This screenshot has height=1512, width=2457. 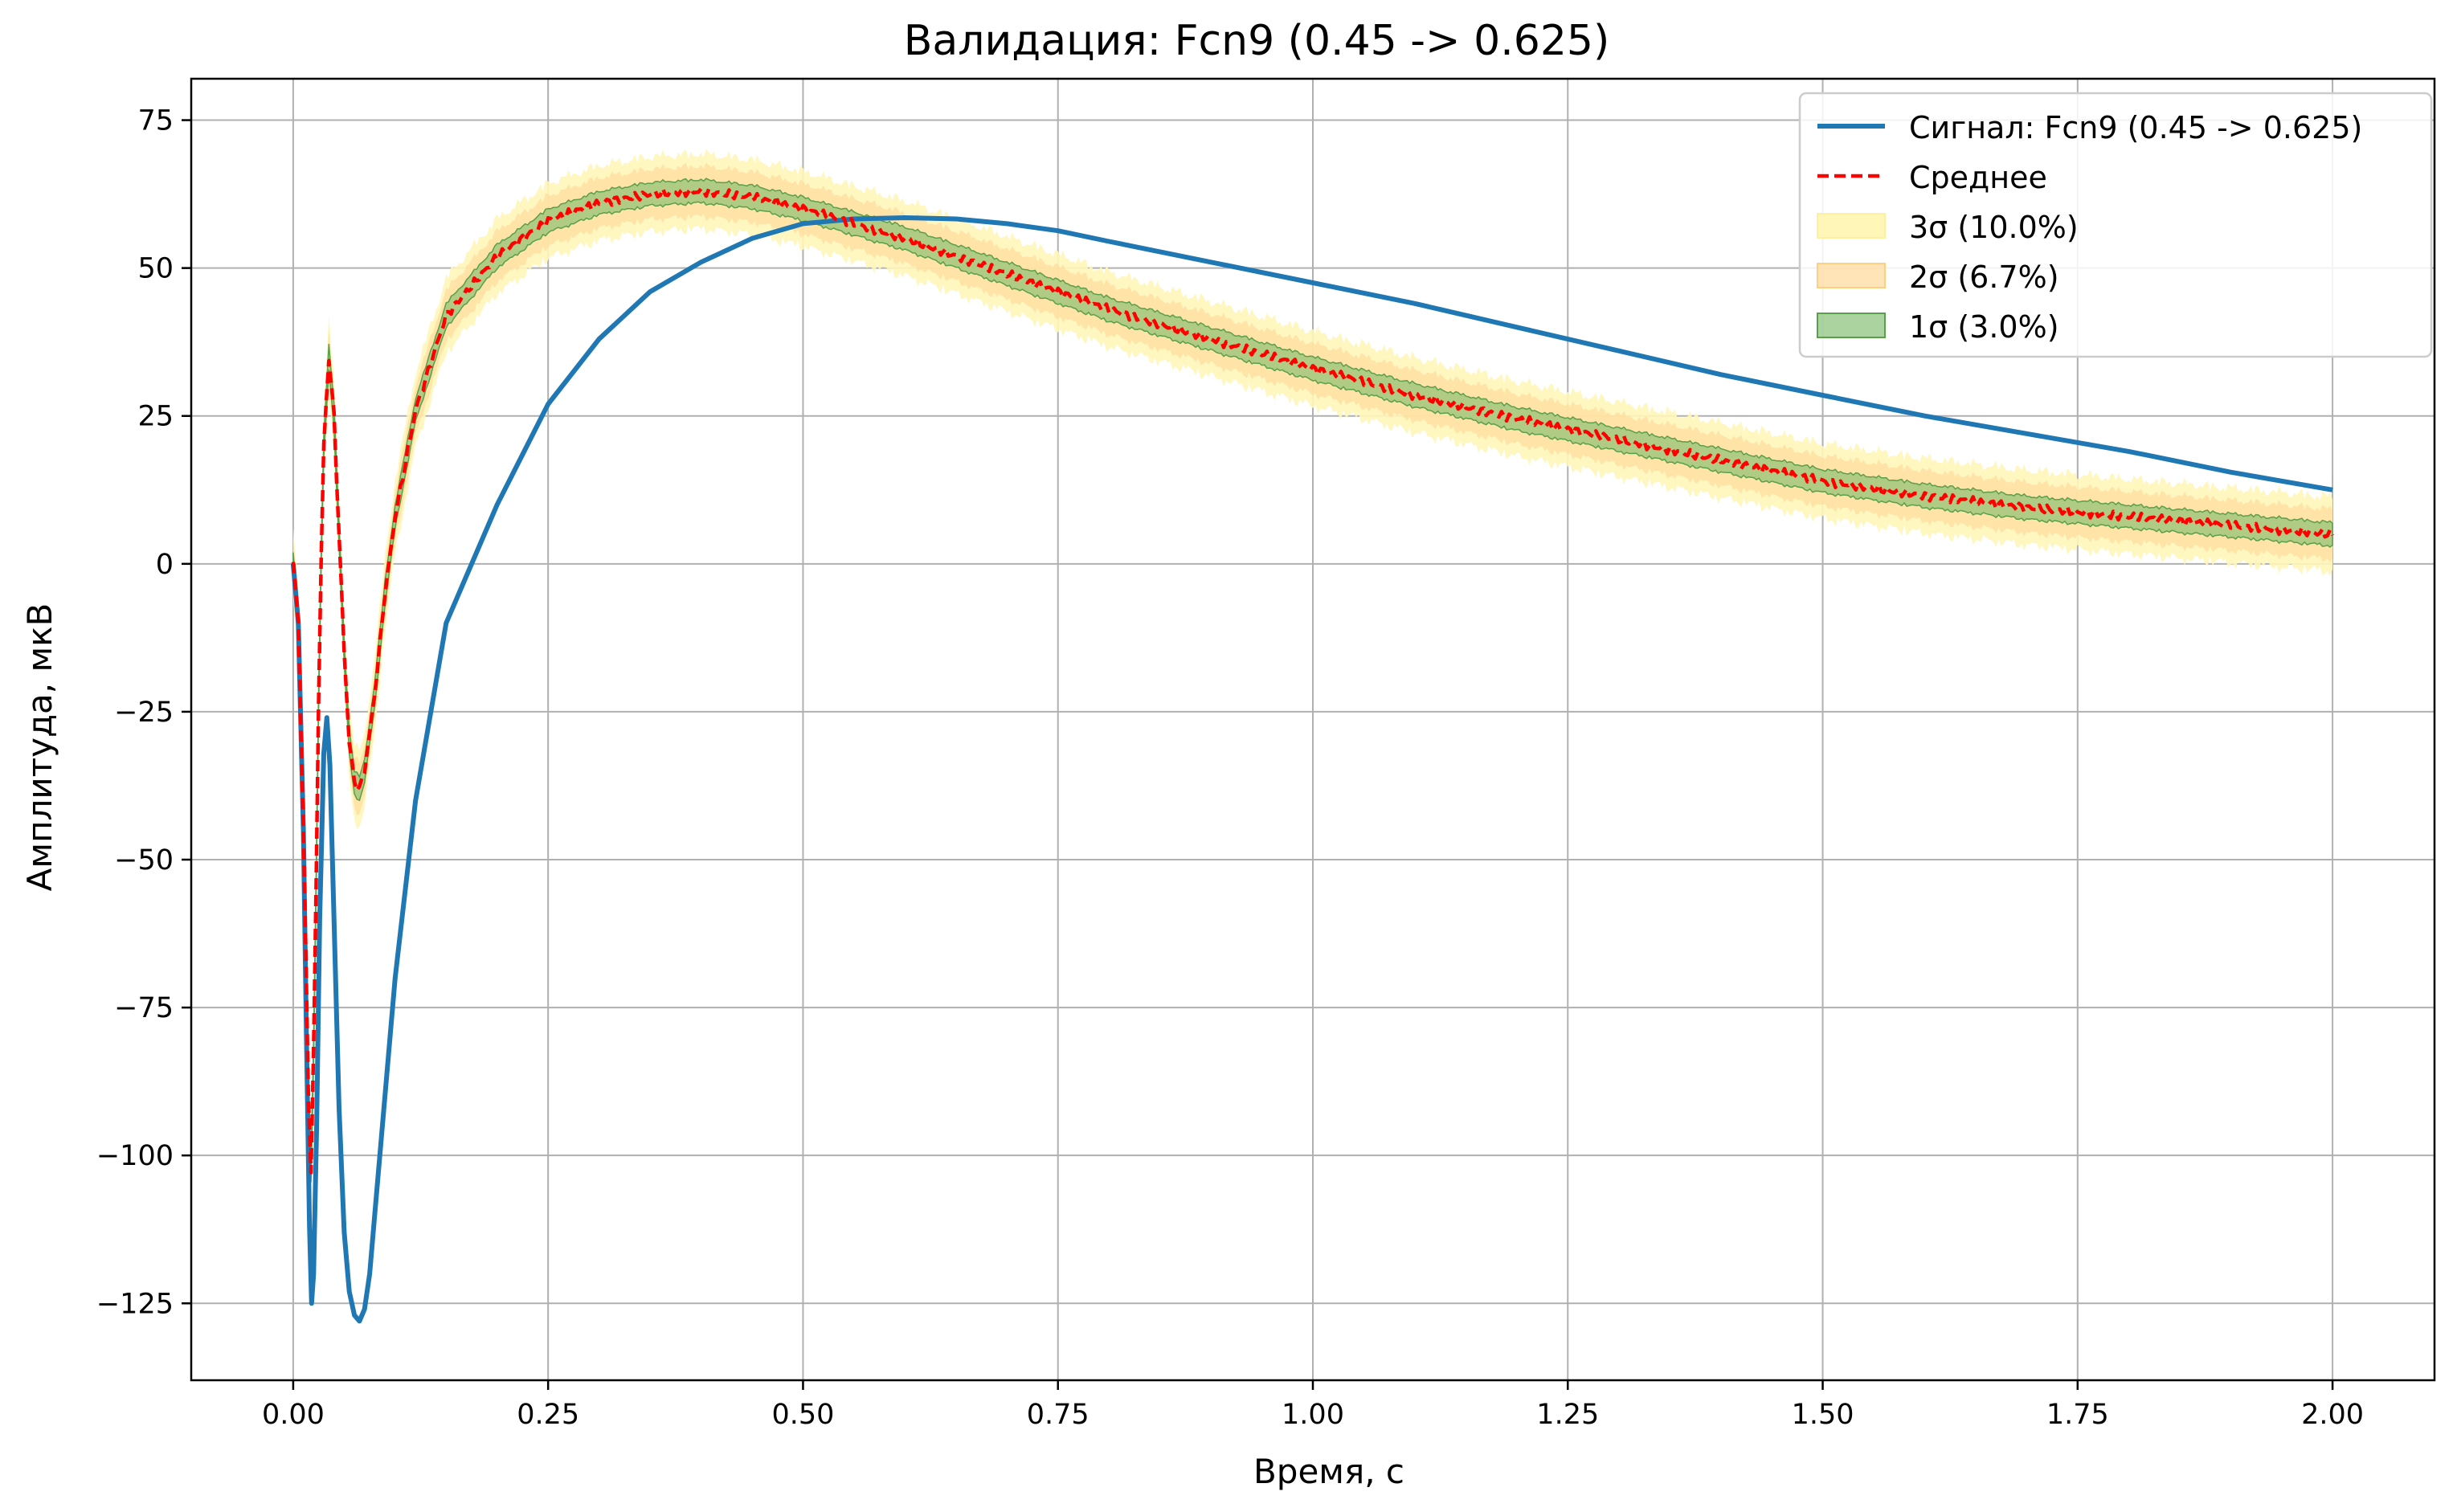 What do you see at coordinates (155, 121) in the screenshot?
I see `y-tick-label: 75` at bounding box center [155, 121].